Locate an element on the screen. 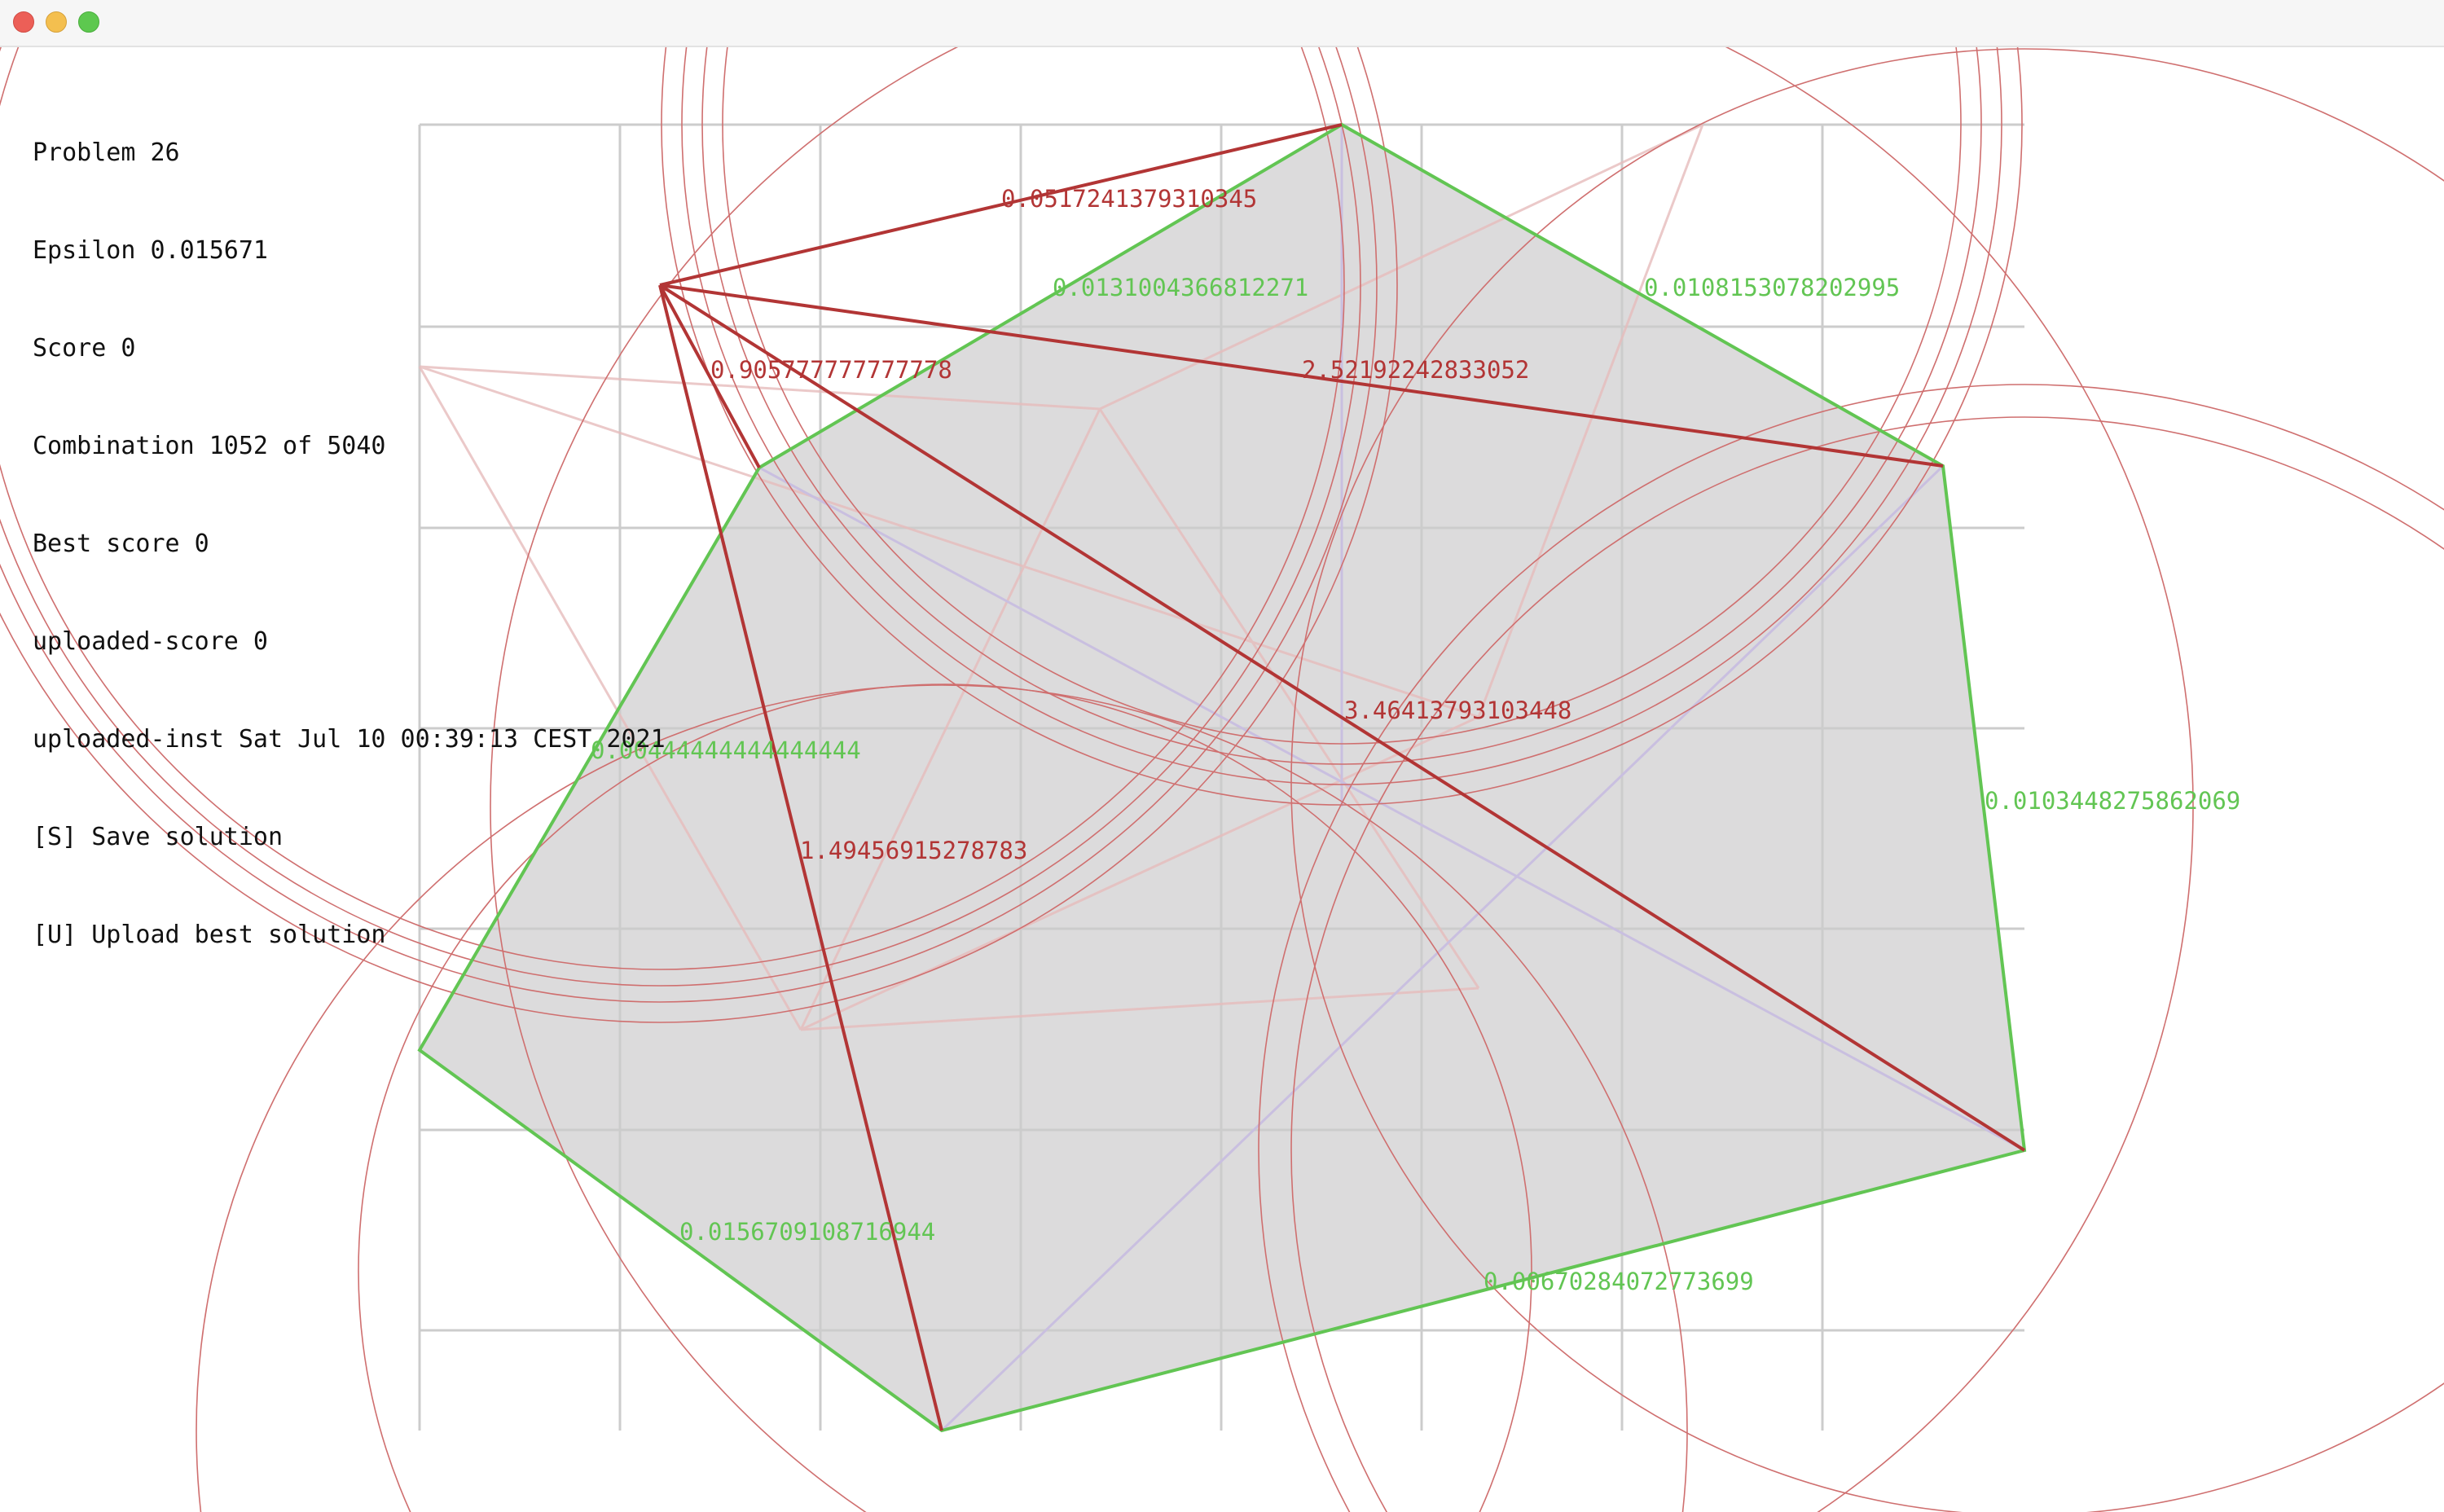 The image size is (2444, 1512). epsilon-label: Epsilon 0.015671 is located at coordinates (150, 251).